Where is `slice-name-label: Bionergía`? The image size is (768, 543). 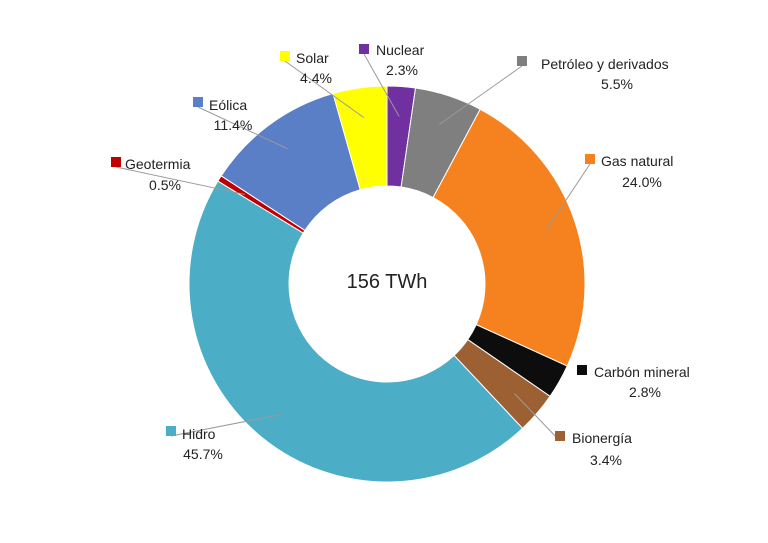
slice-name-label: Bionergía is located at coordinates (602, 438).